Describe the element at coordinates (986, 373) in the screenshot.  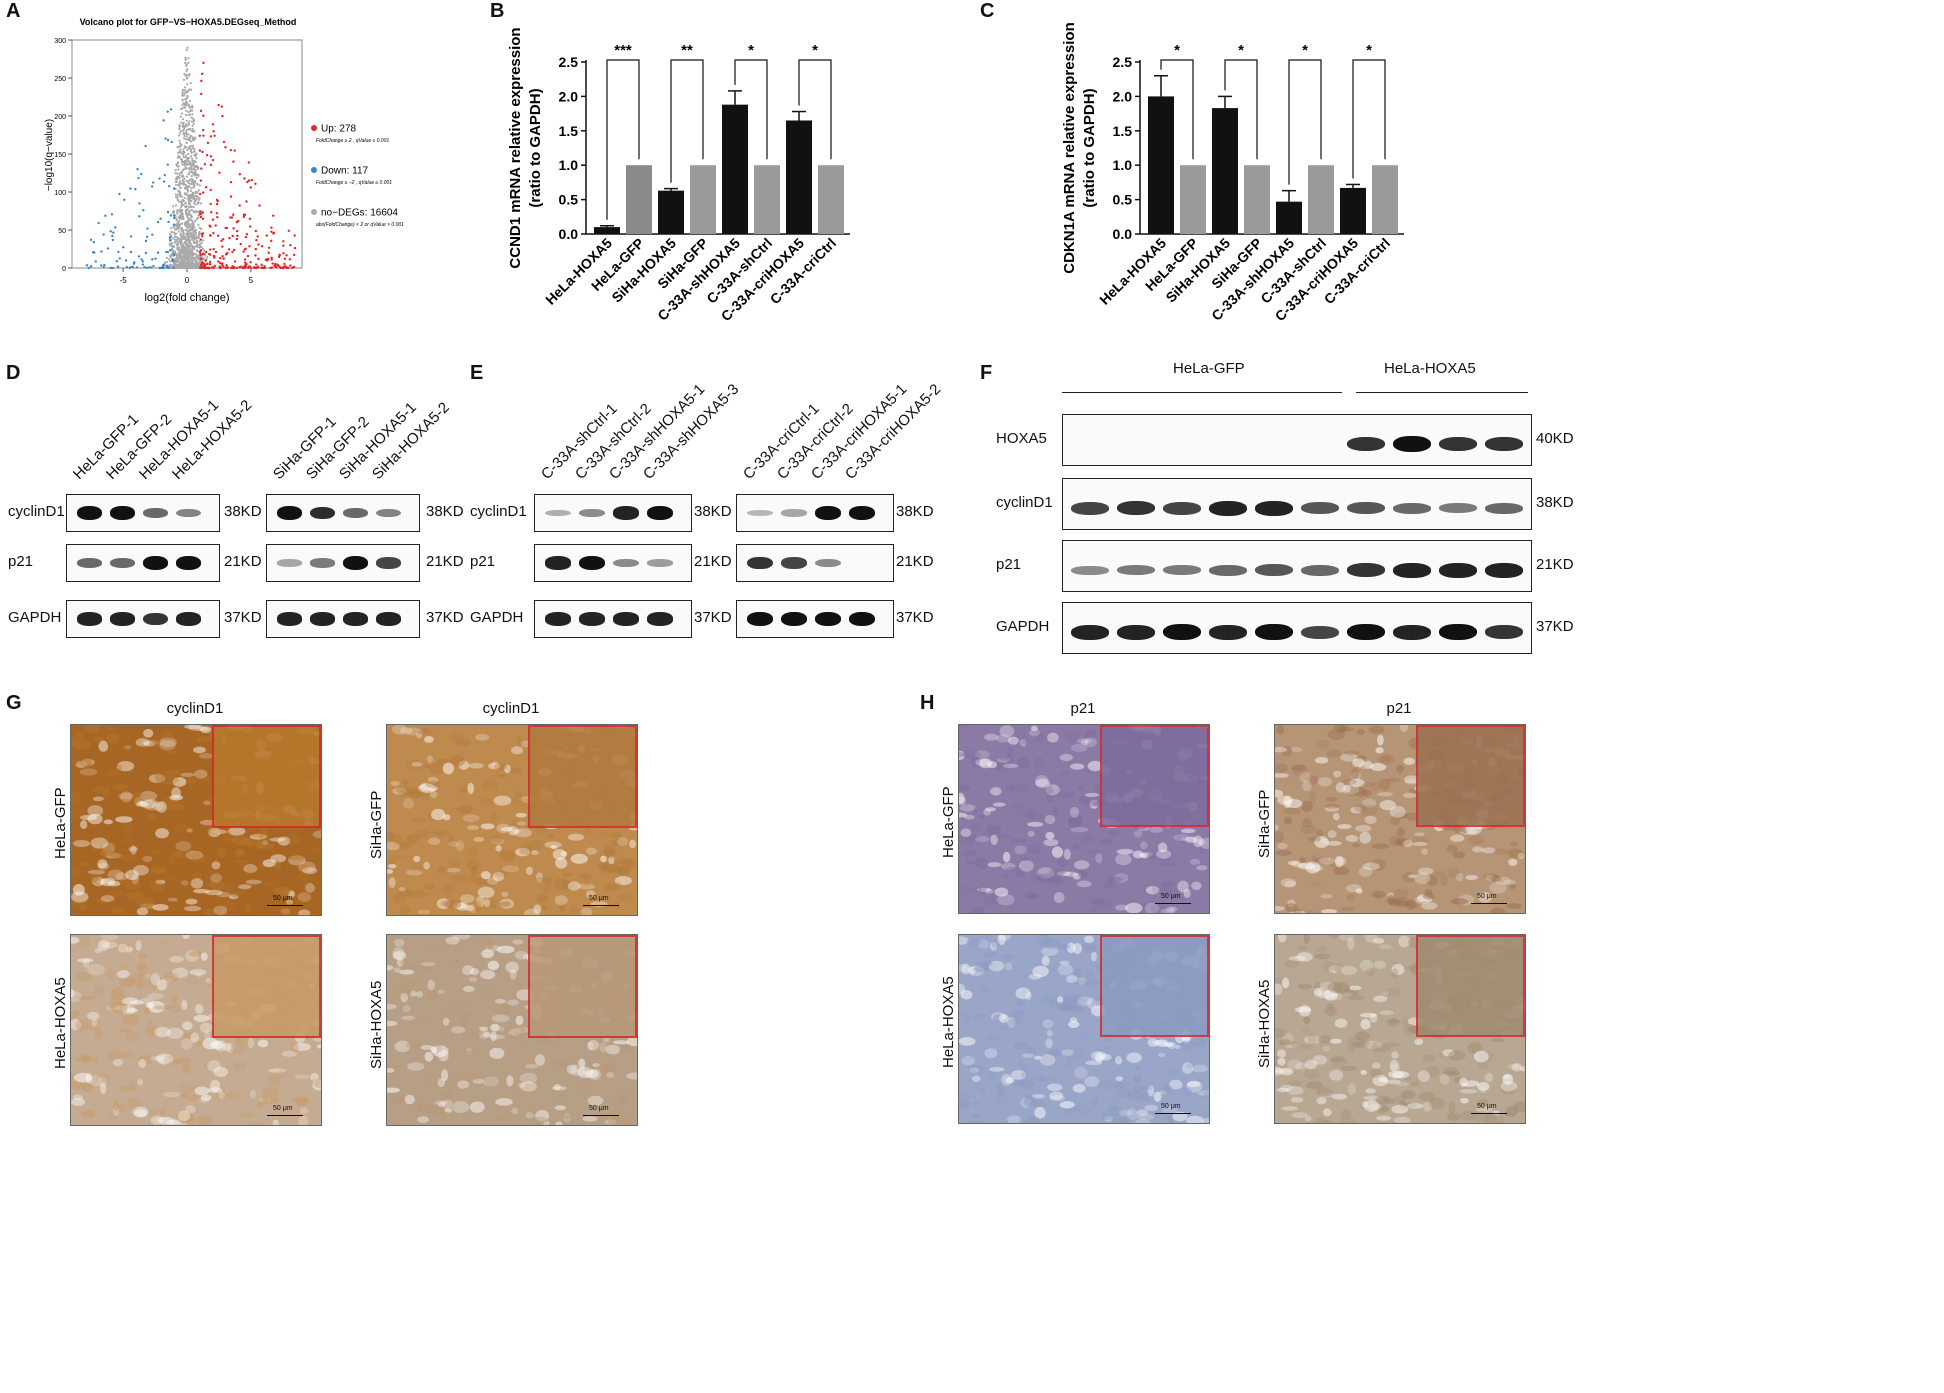
I see `panel-label-f: F` at that location.